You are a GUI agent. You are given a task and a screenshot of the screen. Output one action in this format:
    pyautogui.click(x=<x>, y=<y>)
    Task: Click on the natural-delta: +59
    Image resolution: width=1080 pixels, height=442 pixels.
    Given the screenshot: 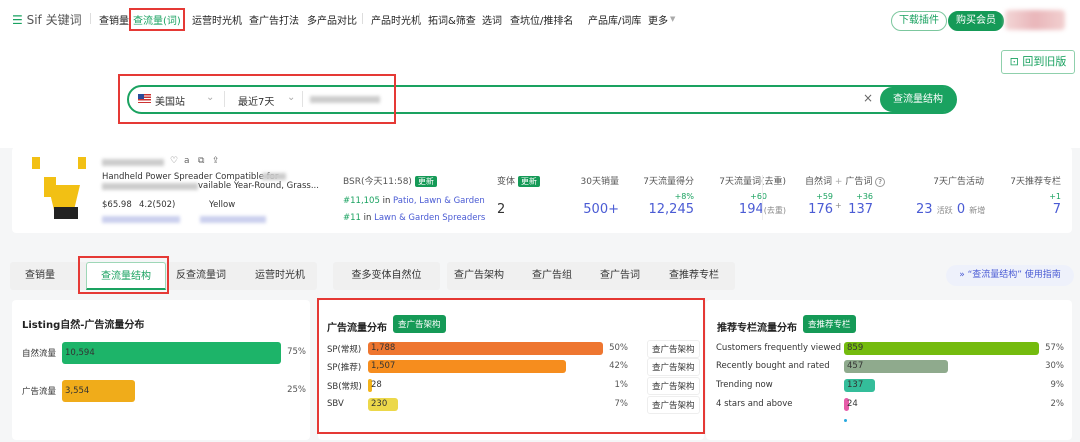 What is the action you would take?
    pyautogui.click(x=824, y=196)
    